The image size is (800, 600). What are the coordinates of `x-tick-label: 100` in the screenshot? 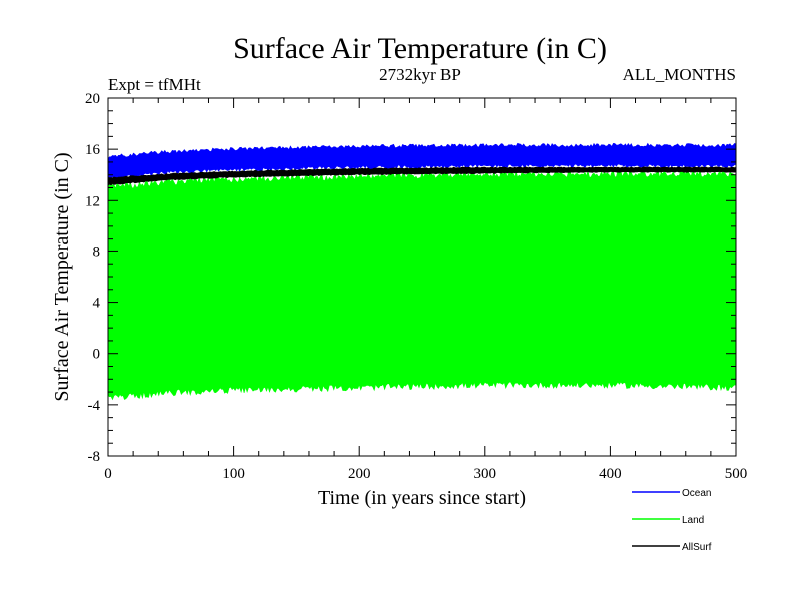 It's located at (233, 474).